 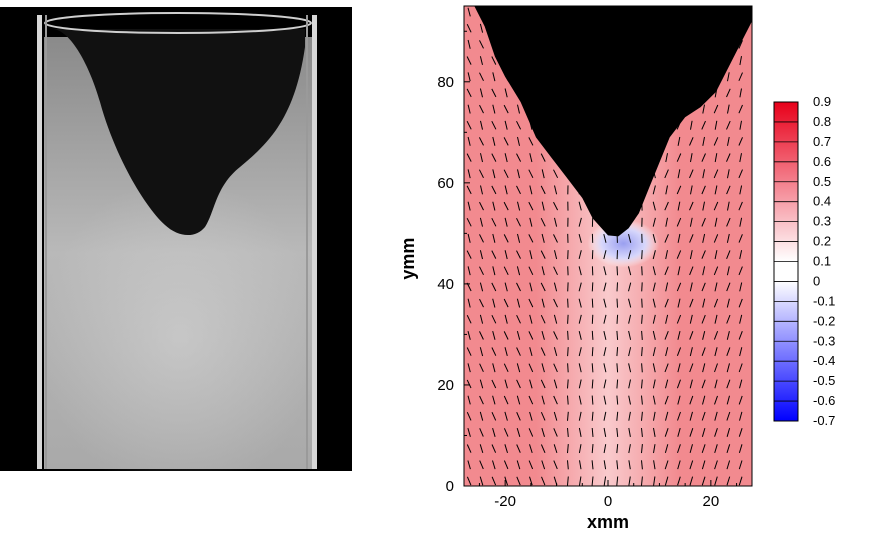 What do you see at coordinates (822, 121) in the screenshot?
I see `colorbar-label: 0.8` at bounding box center [822, 121].